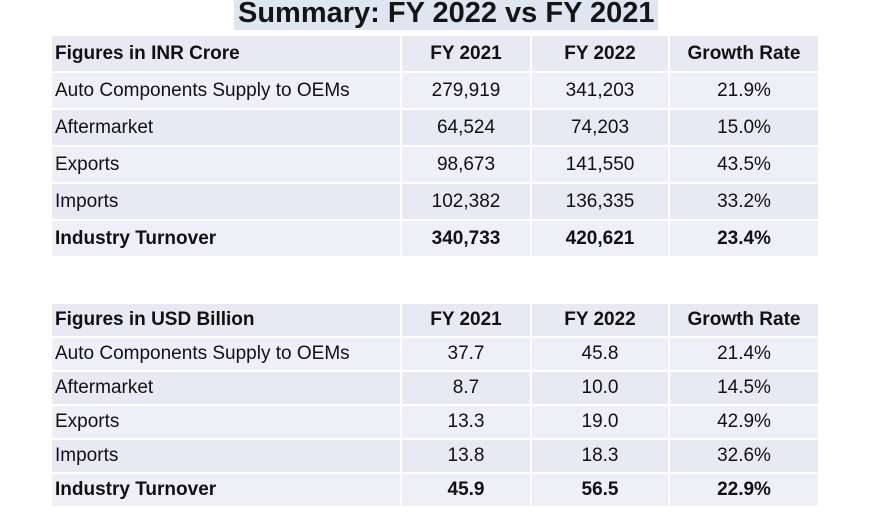 The height and width of the screenshot is (516, 880). I want to click on table-cell: 42.9%, so click(744, 422).